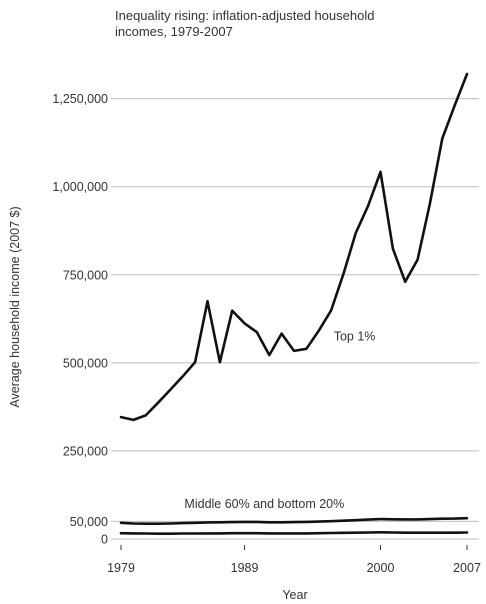 This screenshot has height=604, width=486. I want to click on y-tick-label: 750,000, so click(85, 275).